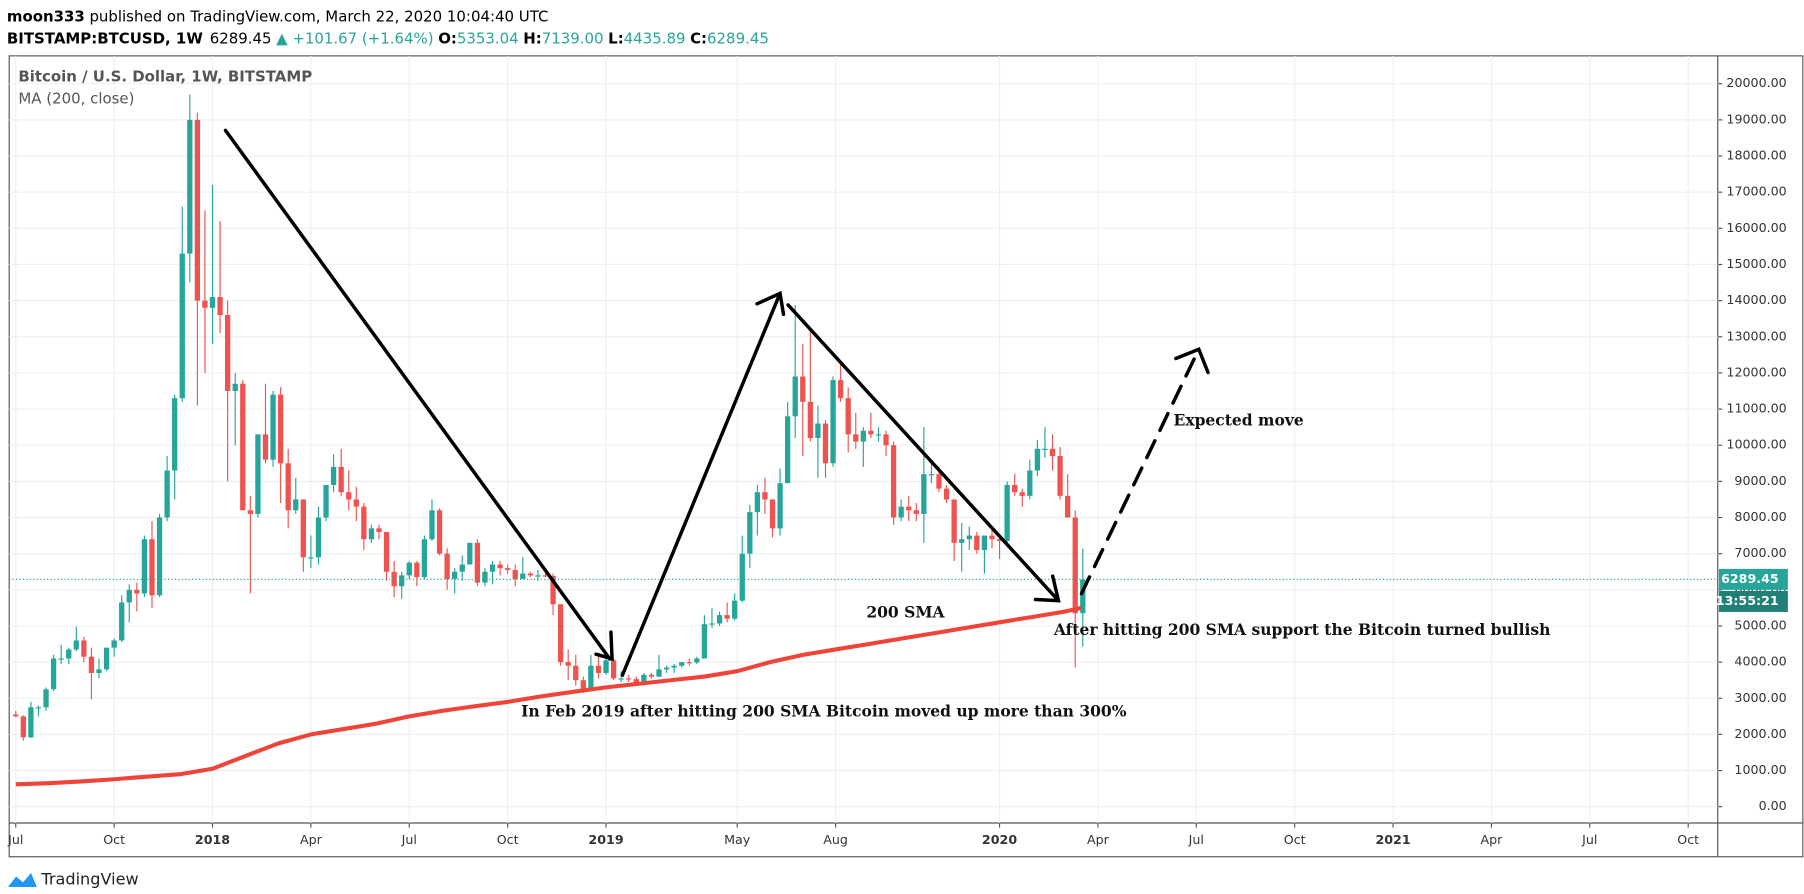  What do you see at coordinates (1756, 336) in the screenshot?
I see `y-tick-label: 13000.00` at bounding box center [1756, 336].